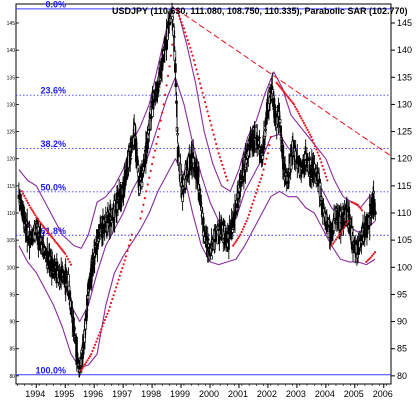  What do you see at coordinates (35, 394) in the screenshot?
I see `x-axis-label: 1994` at bounding box center [35, 394].